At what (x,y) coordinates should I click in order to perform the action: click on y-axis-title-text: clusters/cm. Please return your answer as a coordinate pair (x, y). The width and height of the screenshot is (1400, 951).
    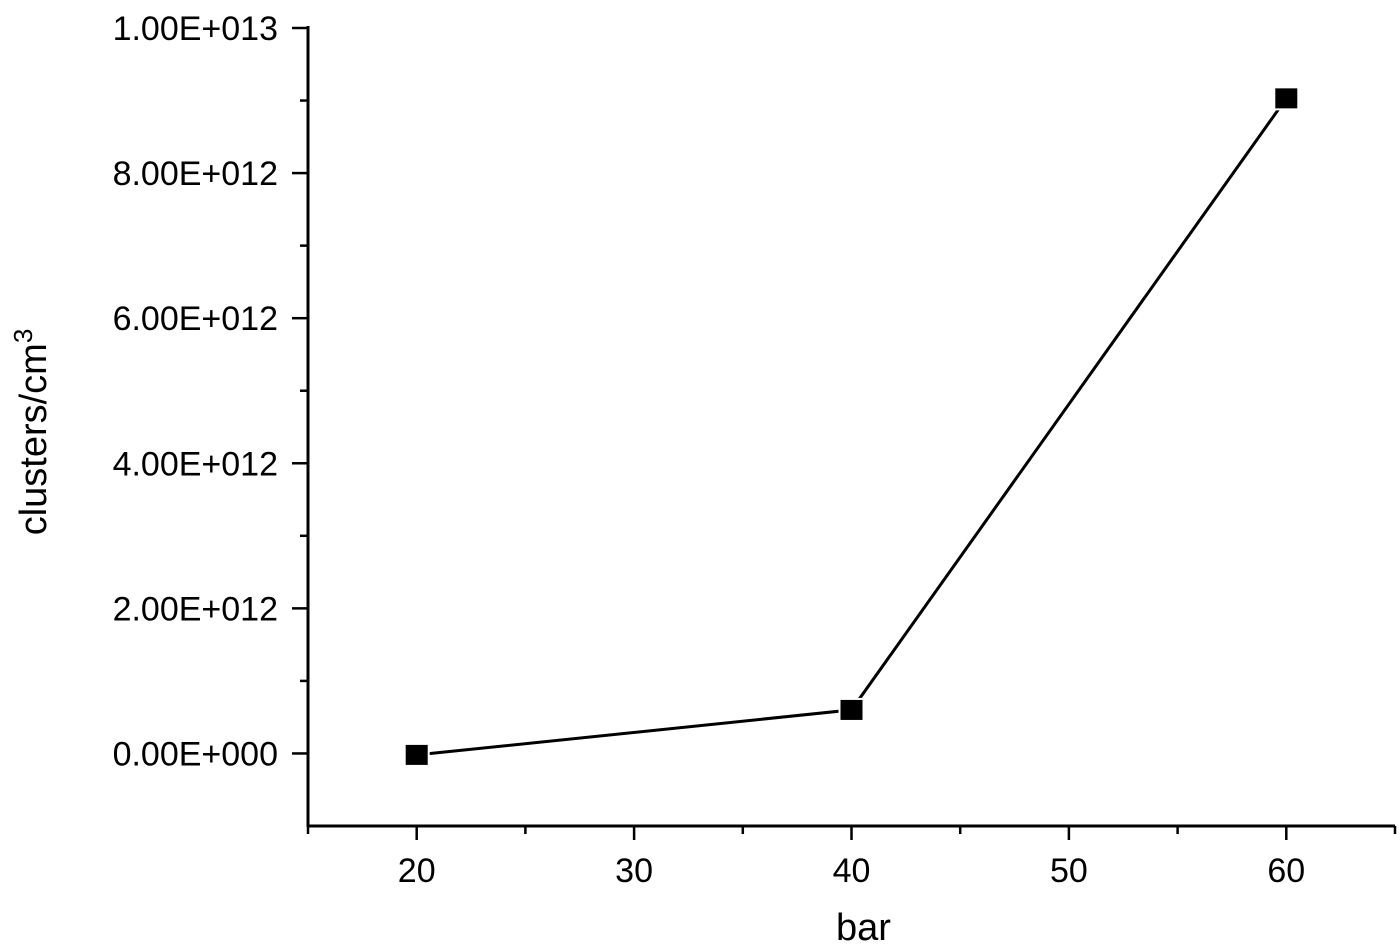
    Looking at the image, I should click on (34, 439).